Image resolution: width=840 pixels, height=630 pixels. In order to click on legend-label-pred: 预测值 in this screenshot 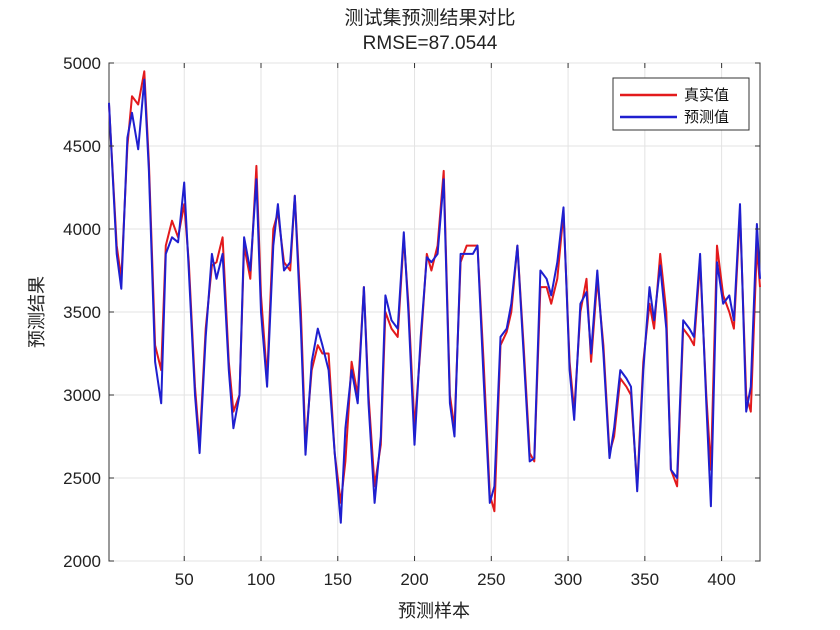, I will do `click(706, 117)`.